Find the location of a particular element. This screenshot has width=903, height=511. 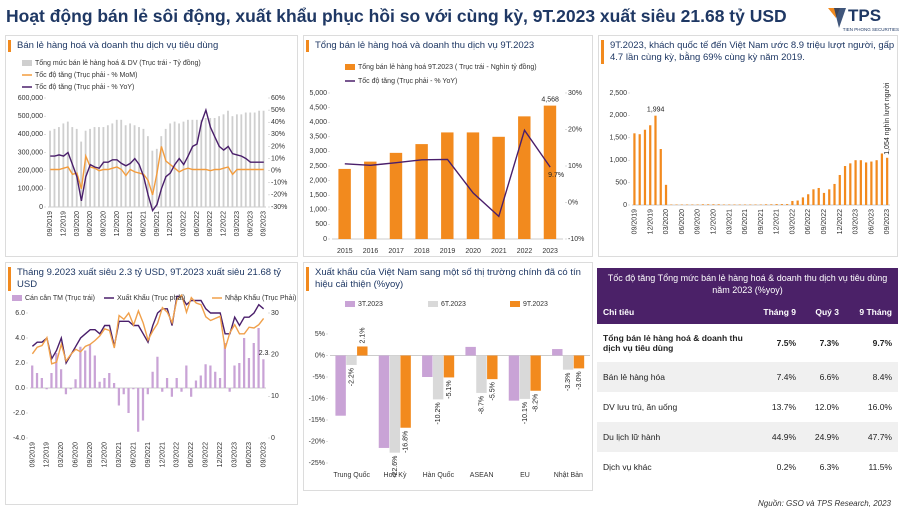

legend-label: 6T.2023 is located at coordinates (453, 304).